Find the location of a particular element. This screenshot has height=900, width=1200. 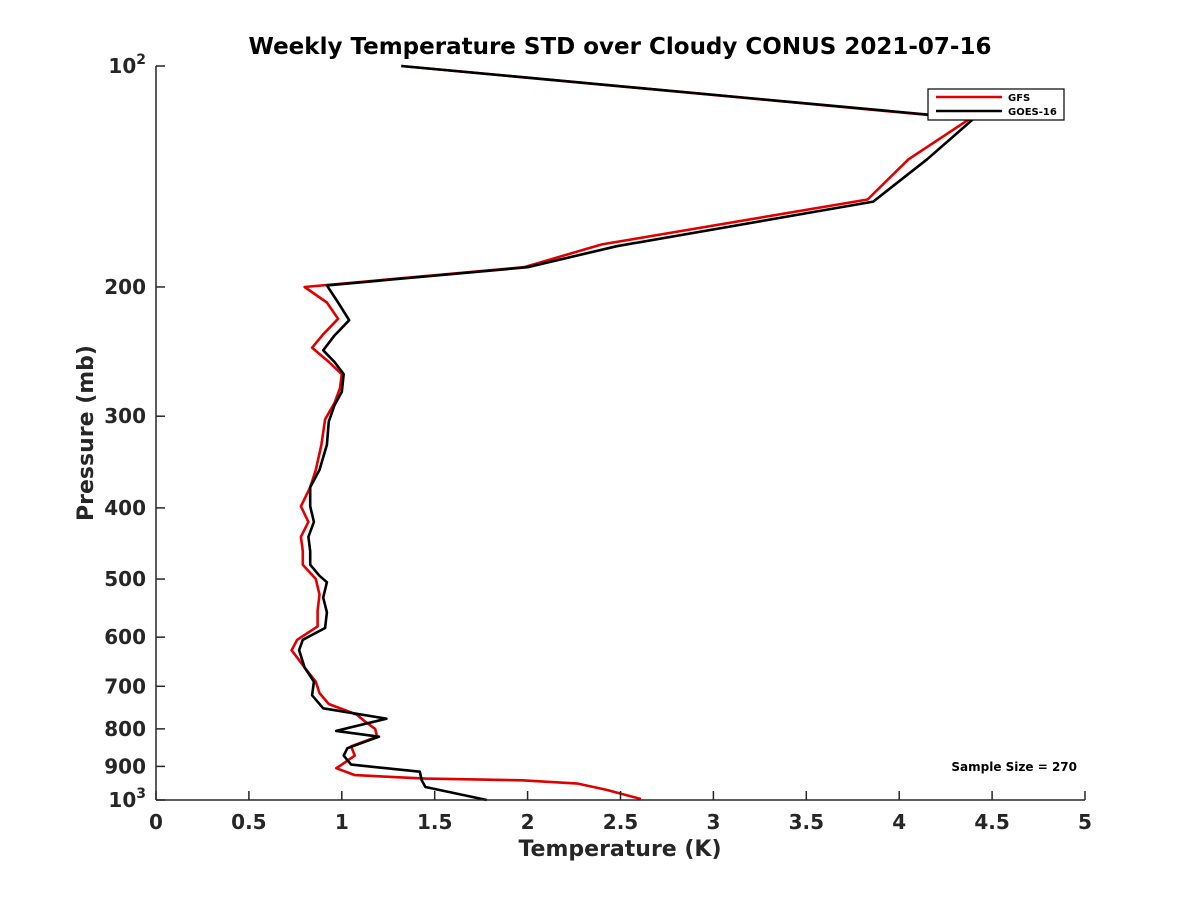

y-axis-label: Pressure (mb) is located at coordinates (86, 433).